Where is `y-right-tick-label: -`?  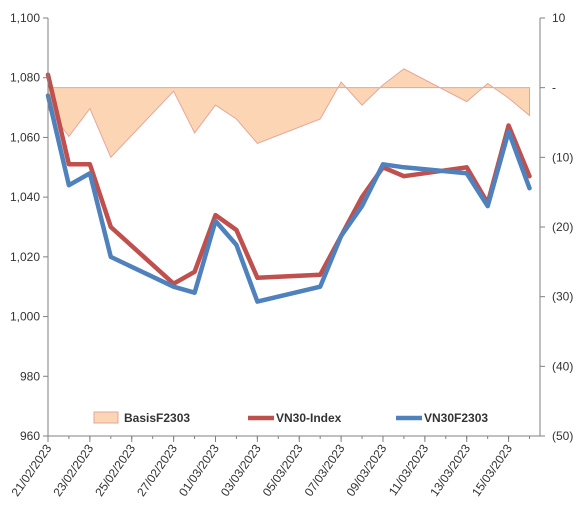
y-right-tick-label: - is located at coordinates (554, 88).